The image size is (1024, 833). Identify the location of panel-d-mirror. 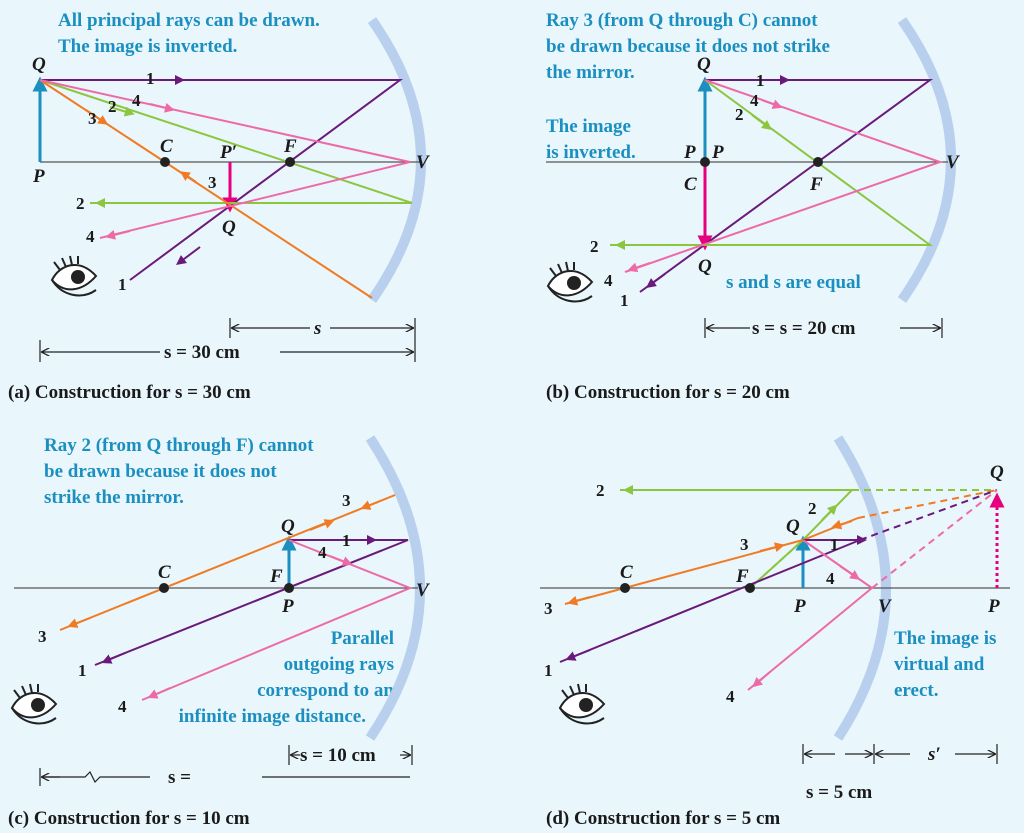
(862, 588).